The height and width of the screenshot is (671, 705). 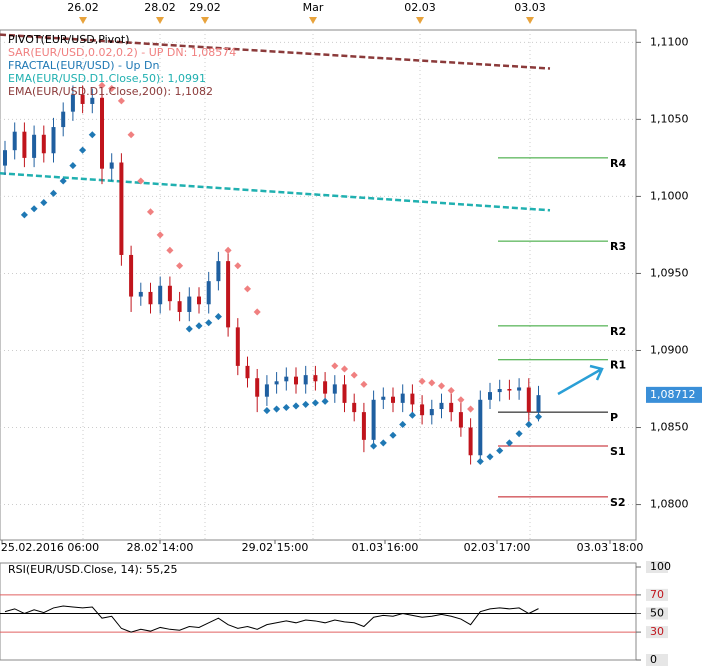 What do you see at coordinates (618, 163) in the screenshot?
I see `pivot-label: R4` at bounding box center [618, 163].